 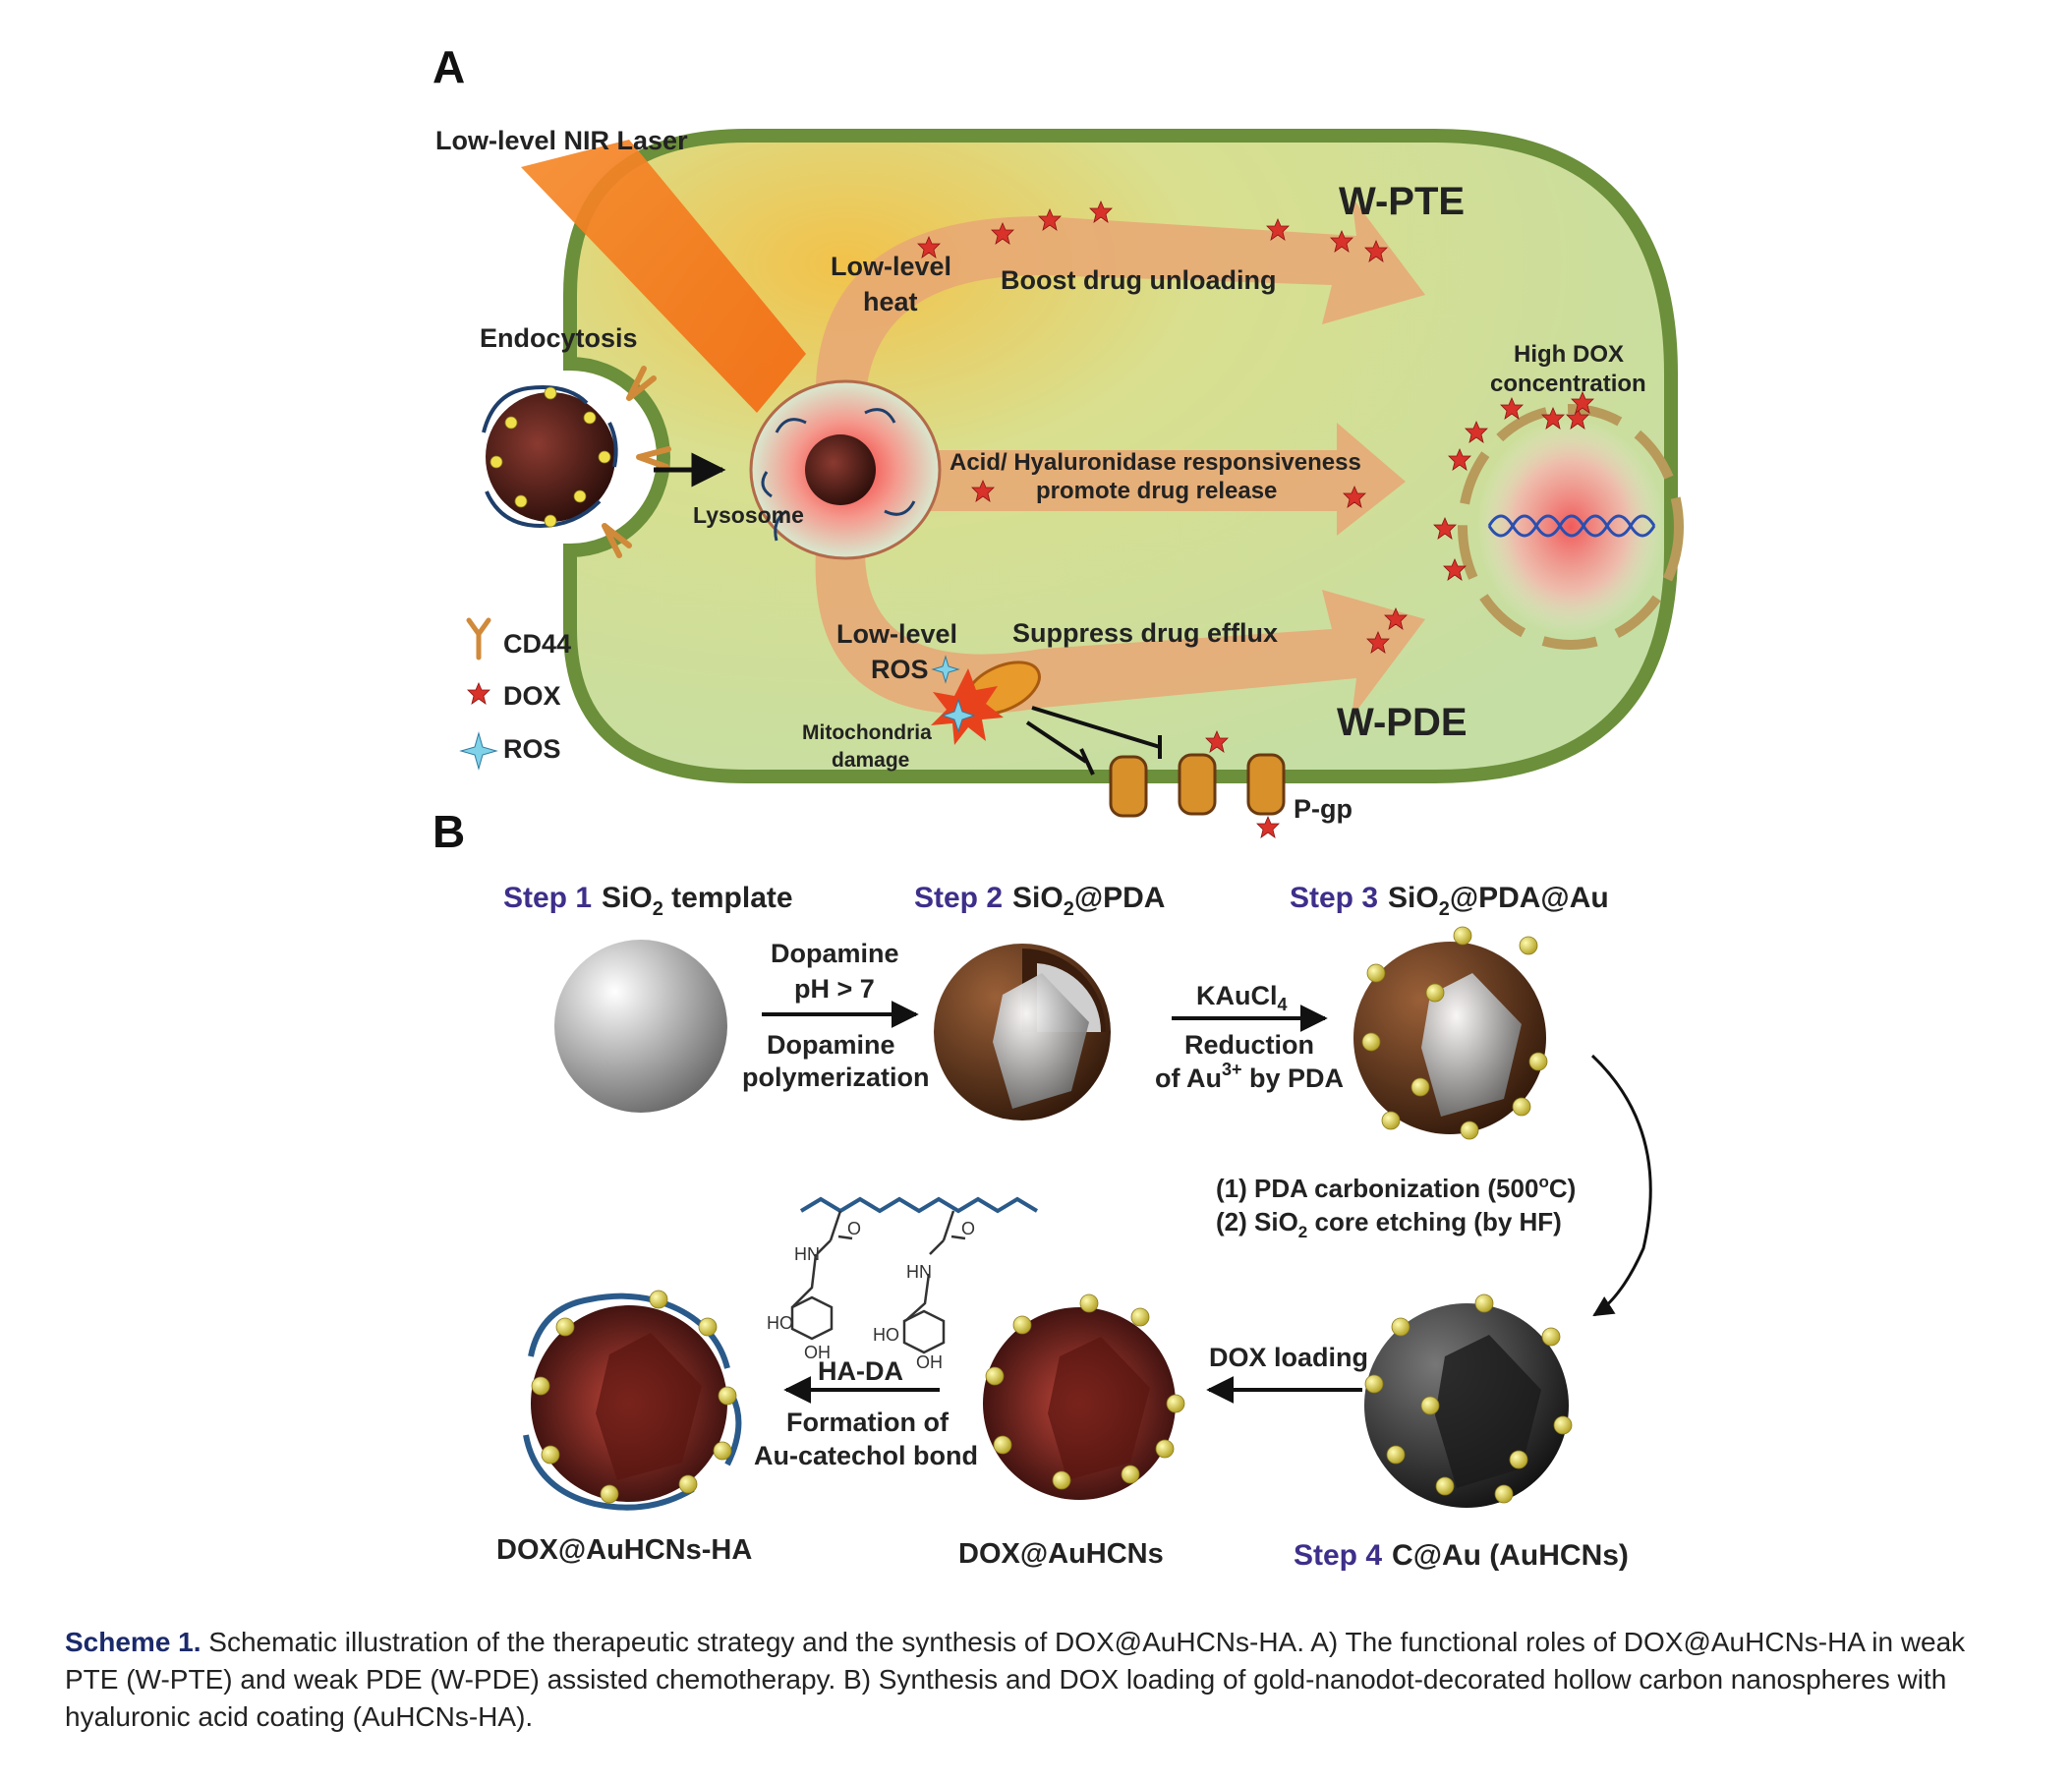 What do you see at coordinates (559, 338) in the screenshot?
I see `endocytosis-label: Endocytosis` at bounding box center [559, 338].